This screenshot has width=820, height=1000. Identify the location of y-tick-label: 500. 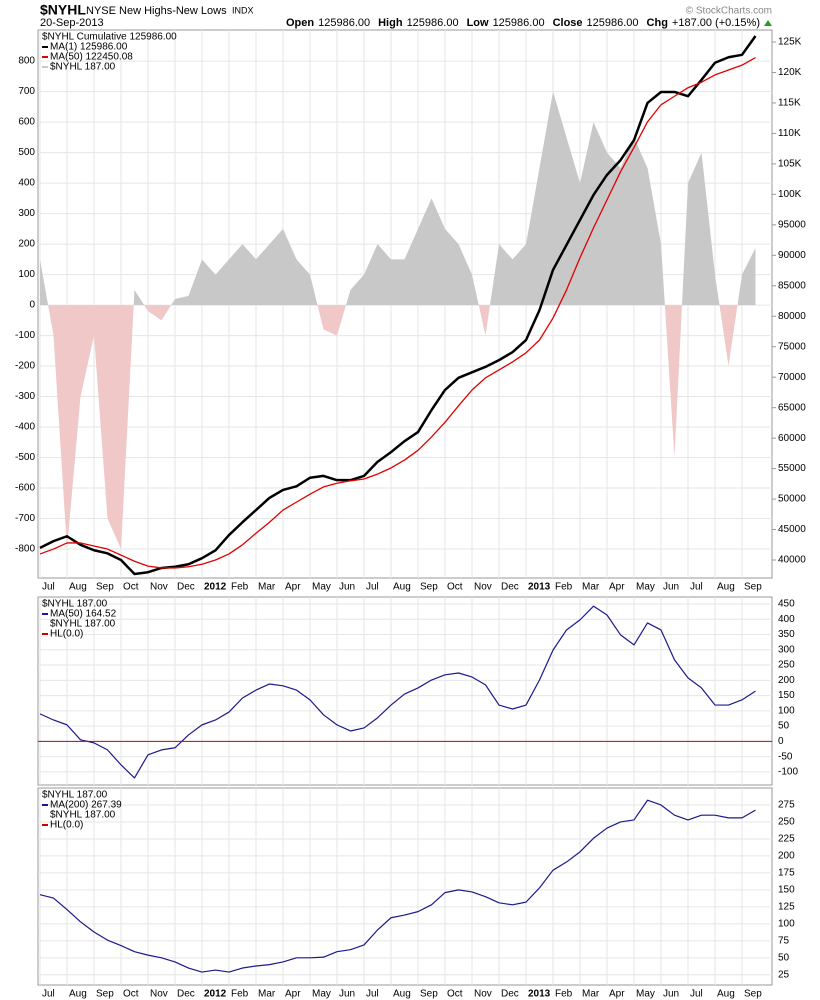
(26, 152).